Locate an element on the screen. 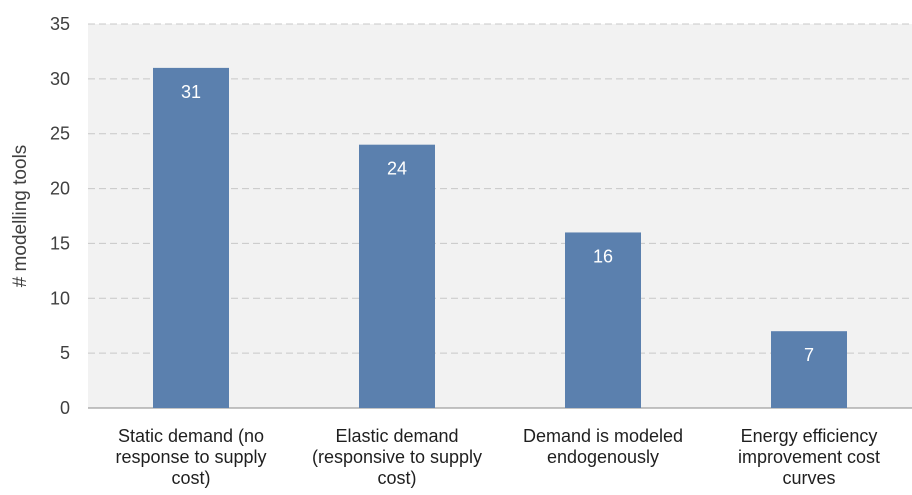  category-label: Demand is modeled endogenously is located at coordinates (603, 446).